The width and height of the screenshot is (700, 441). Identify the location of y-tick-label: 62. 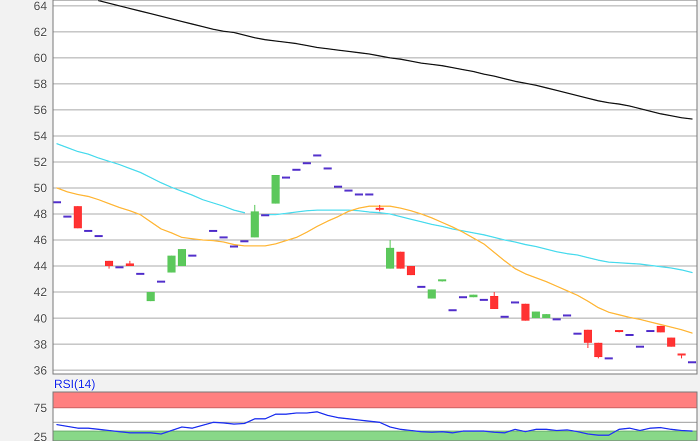
(41, 32).